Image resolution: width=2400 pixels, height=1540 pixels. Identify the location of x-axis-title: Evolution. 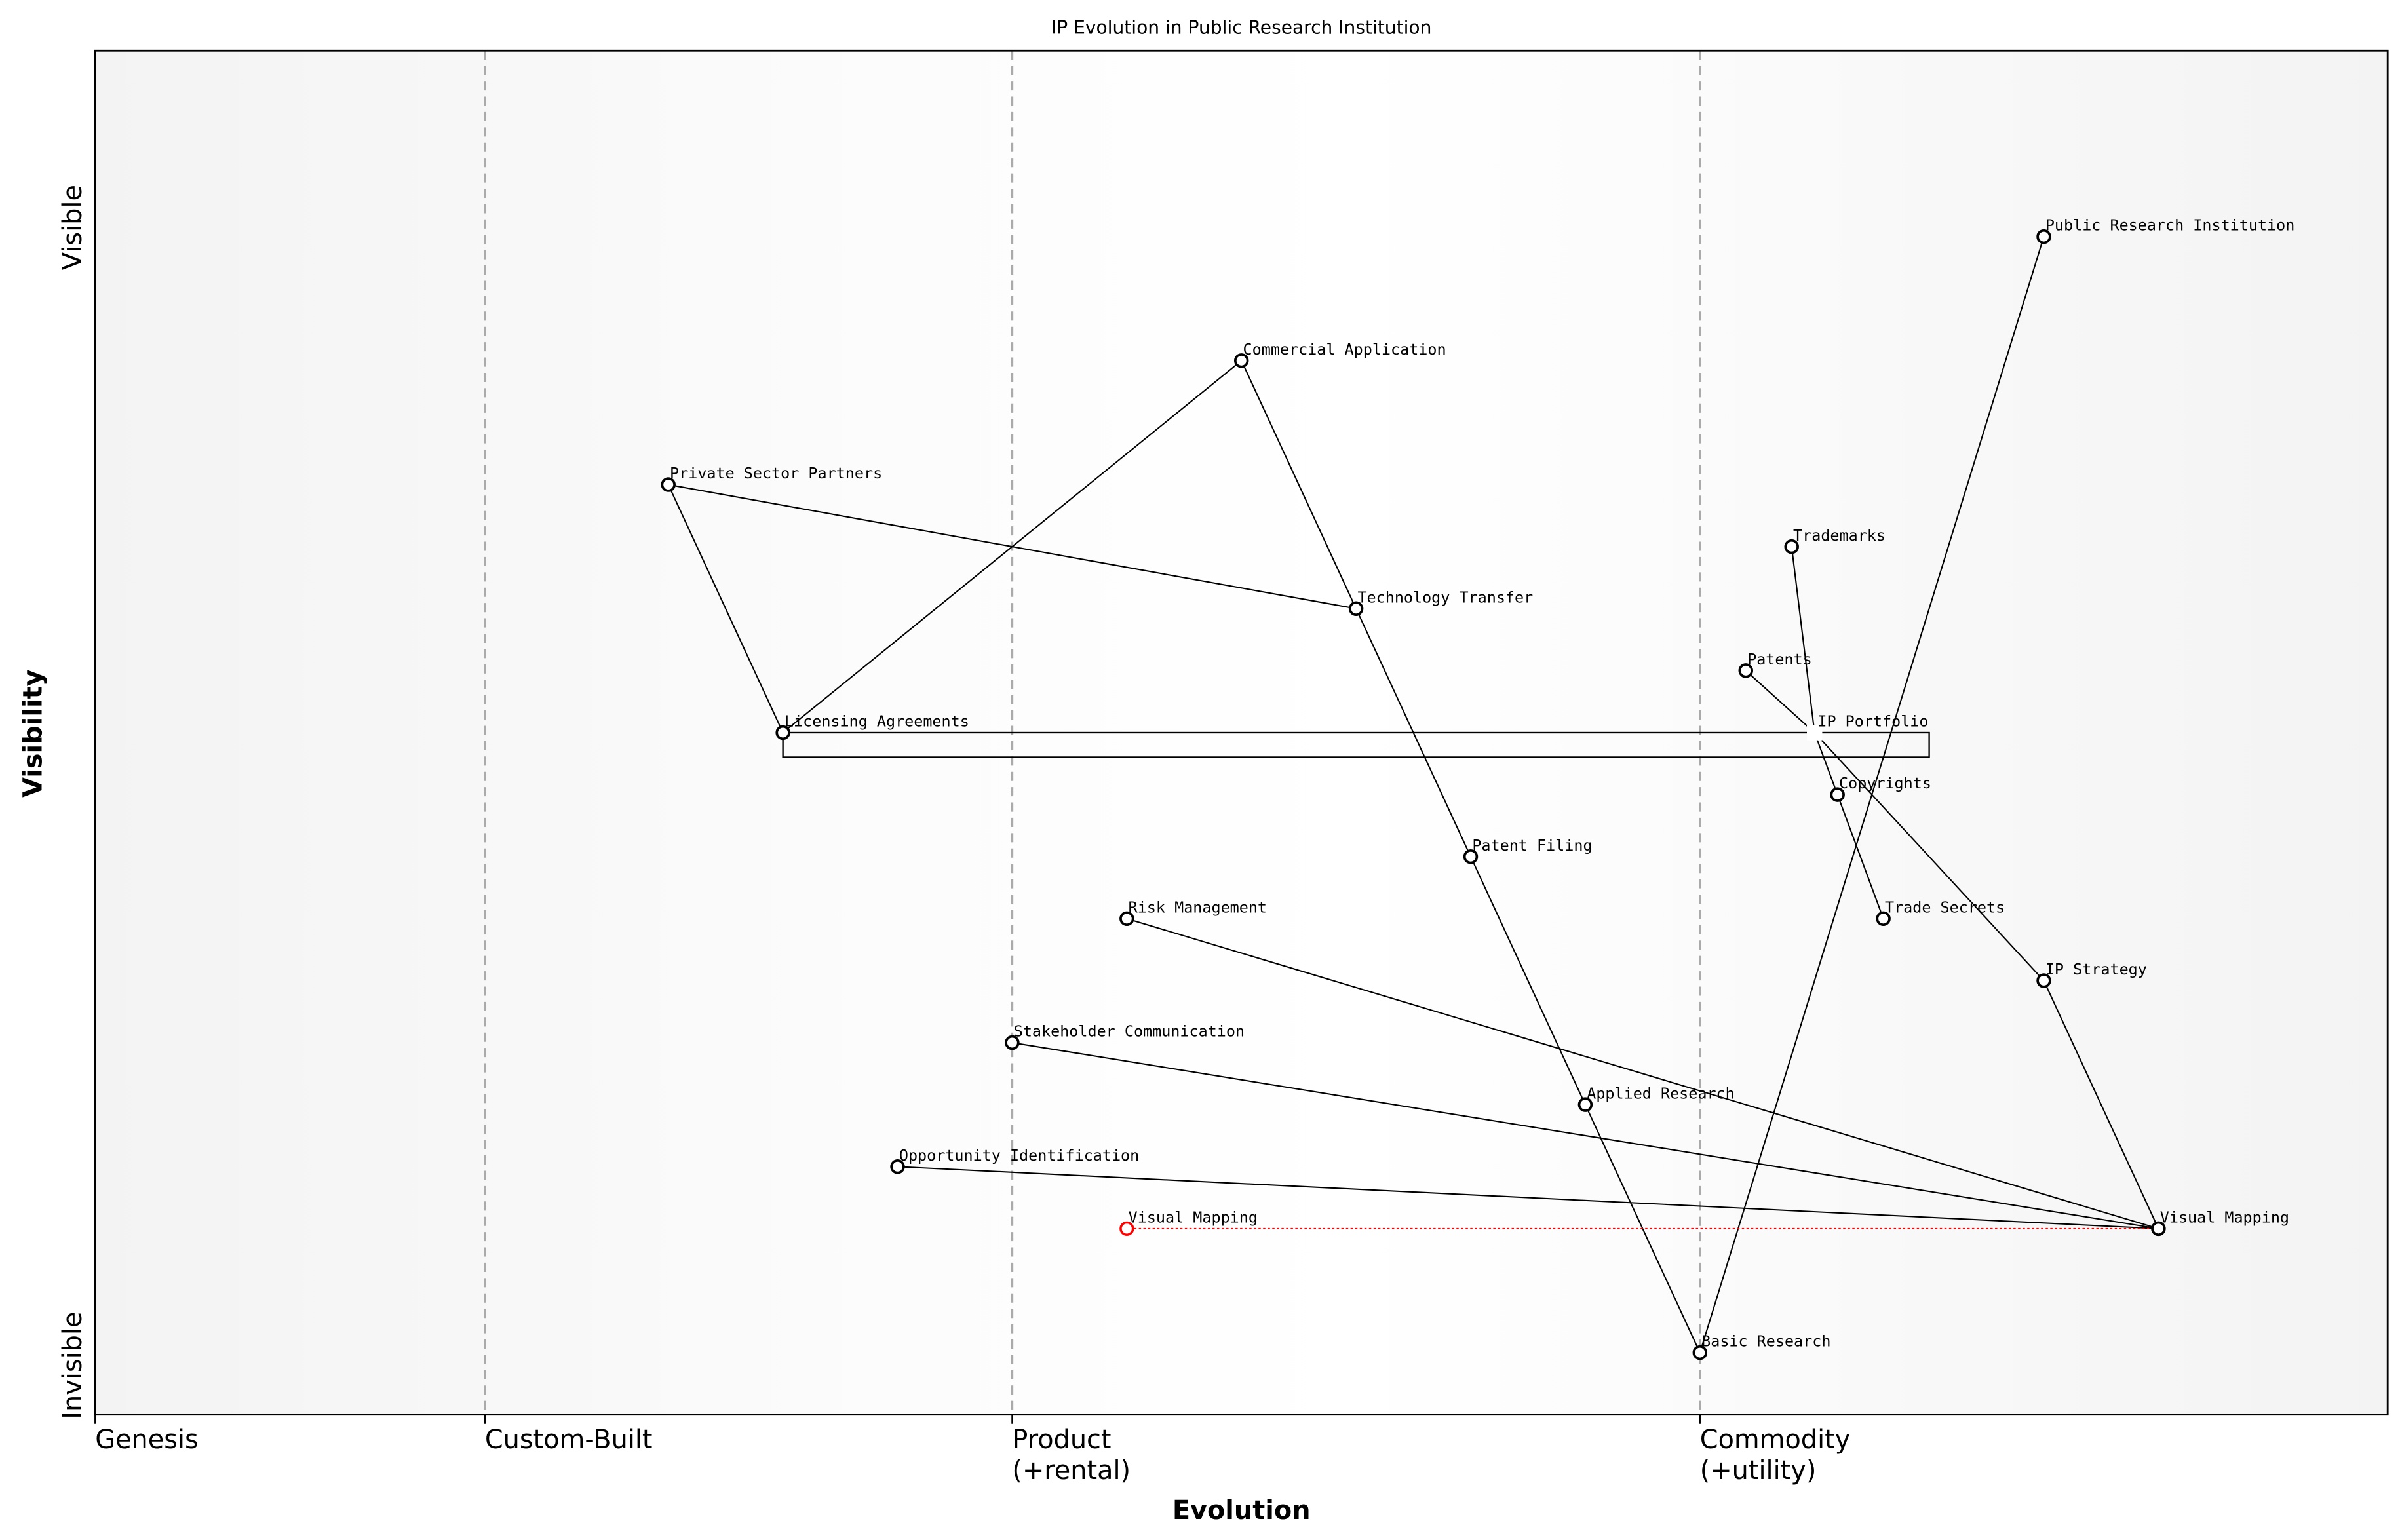
(1241, 1510).